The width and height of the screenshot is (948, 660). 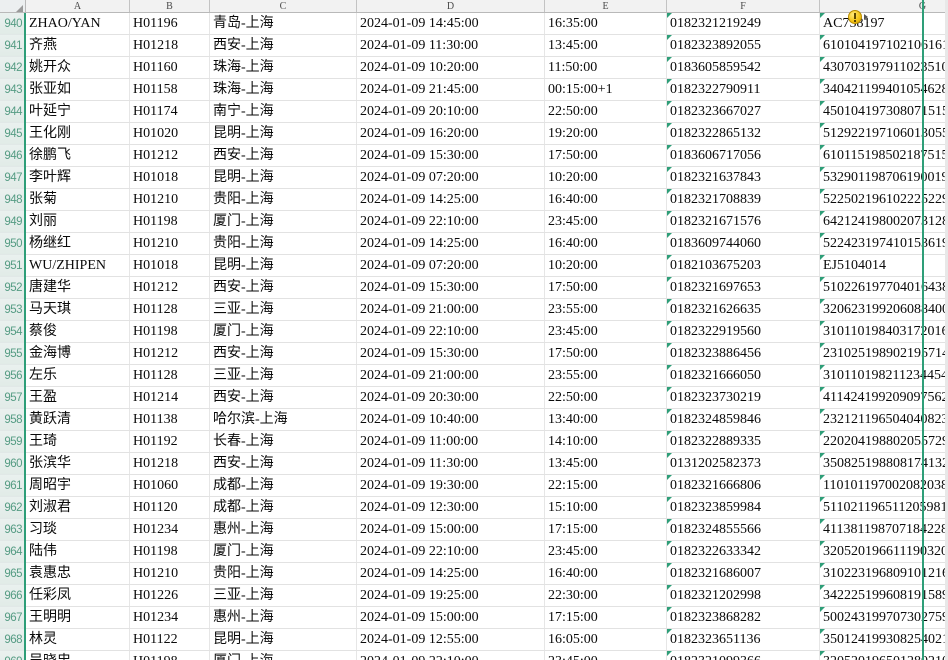 I want to click on cell-id-number: 340421199401054628, so click(x=884, y=89).